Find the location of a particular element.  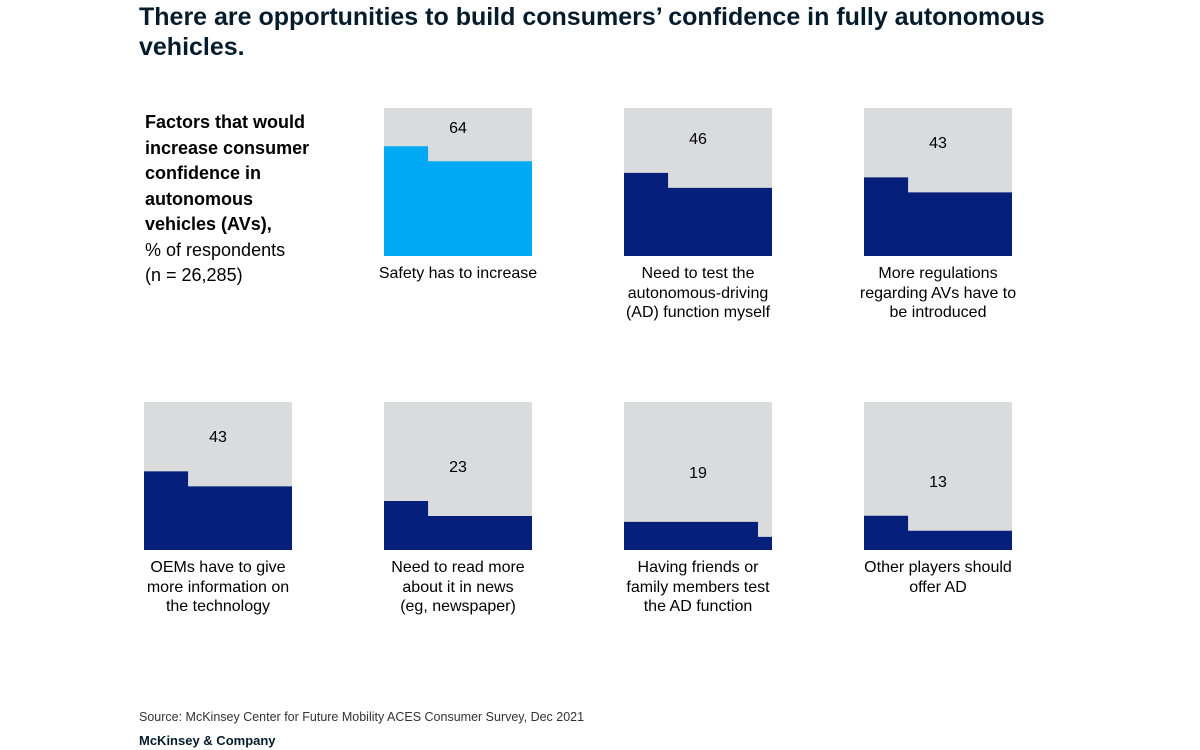

category-label: Other players should offer AD is located at coordinates (938, 577).